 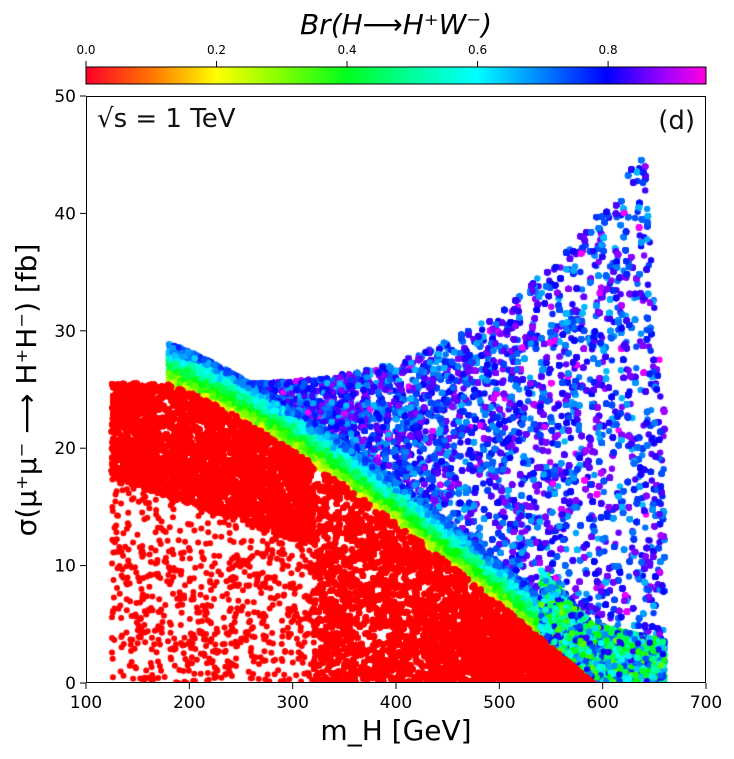 I want to click on panel-label: (d), so click(x=676, y=121).